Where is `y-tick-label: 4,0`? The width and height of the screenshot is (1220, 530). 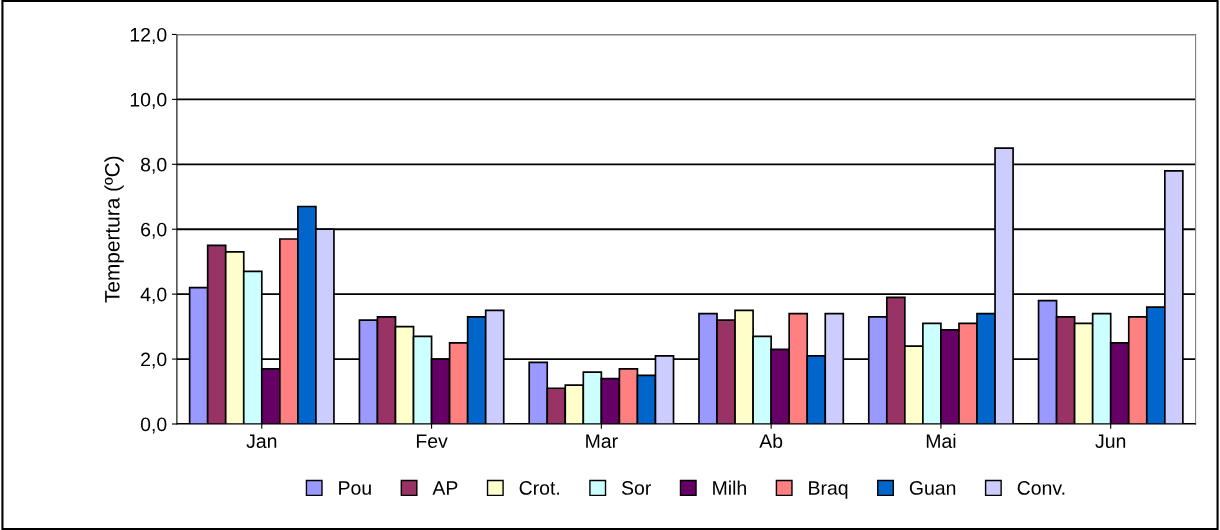
y-tick-label: 4,0 is located at coordinates (153, 295).